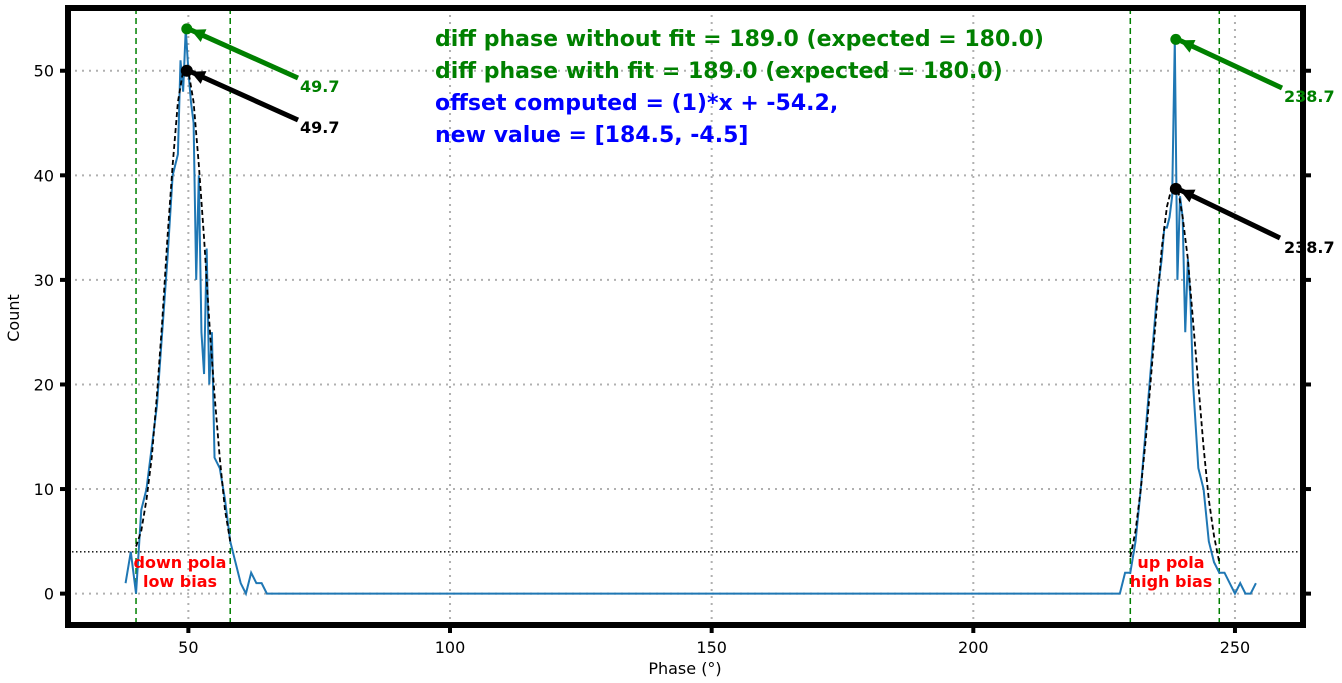 The width and height of the screenshot is (1342, 683). What do you see at coordinates (44, 489) in the screenshot?
I see `y-tick-label: 10` at bounding box center [44, 489].